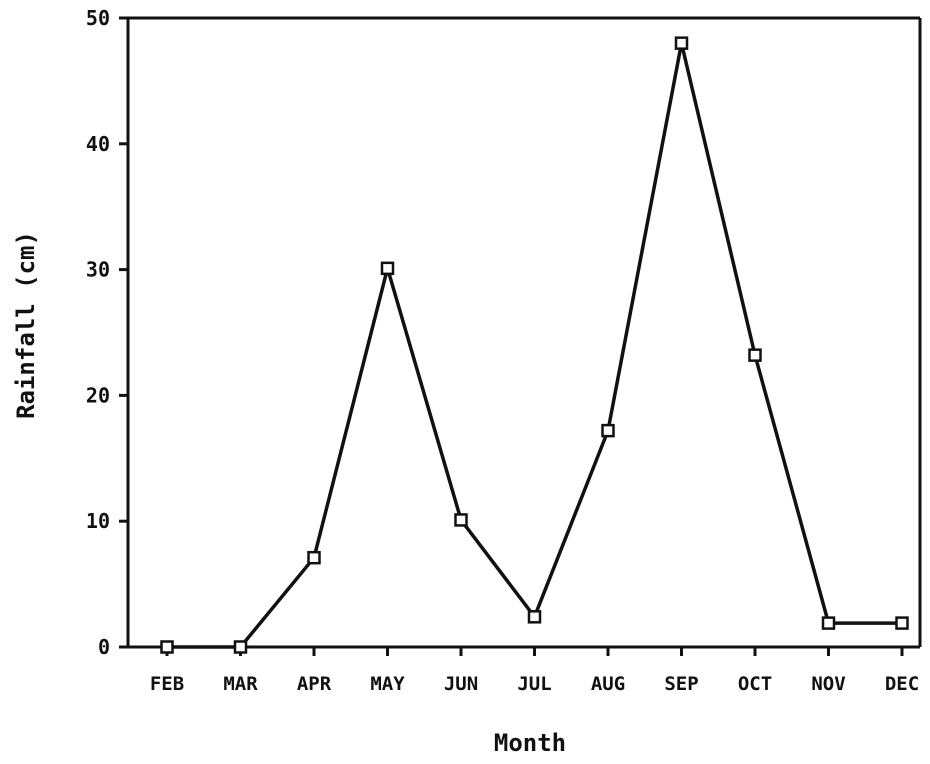  Describe the element at coordinates (530, 743) in the screenshot. I see `x-axis-title: Month` at that location.